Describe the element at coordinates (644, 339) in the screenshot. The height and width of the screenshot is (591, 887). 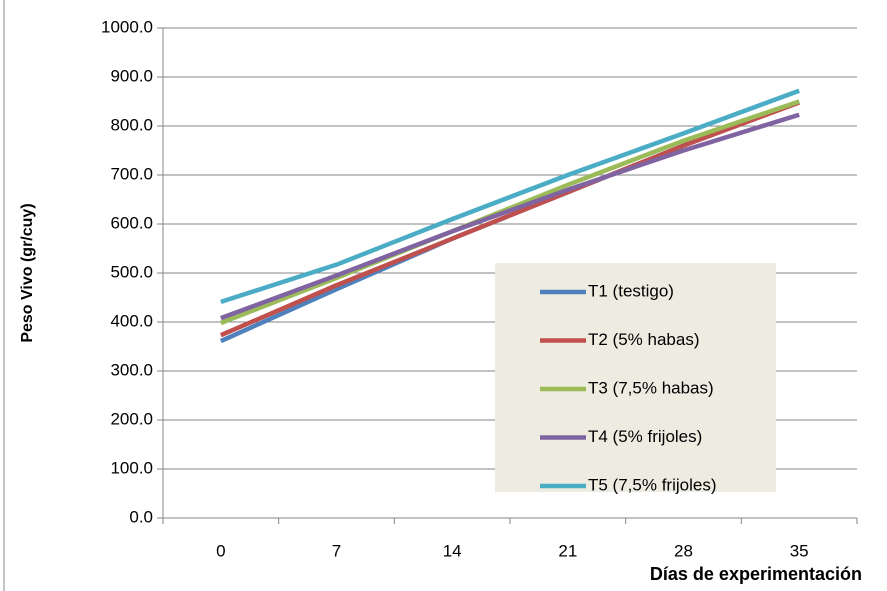
I see `legend-label: T2 (5% habas)` at that location.